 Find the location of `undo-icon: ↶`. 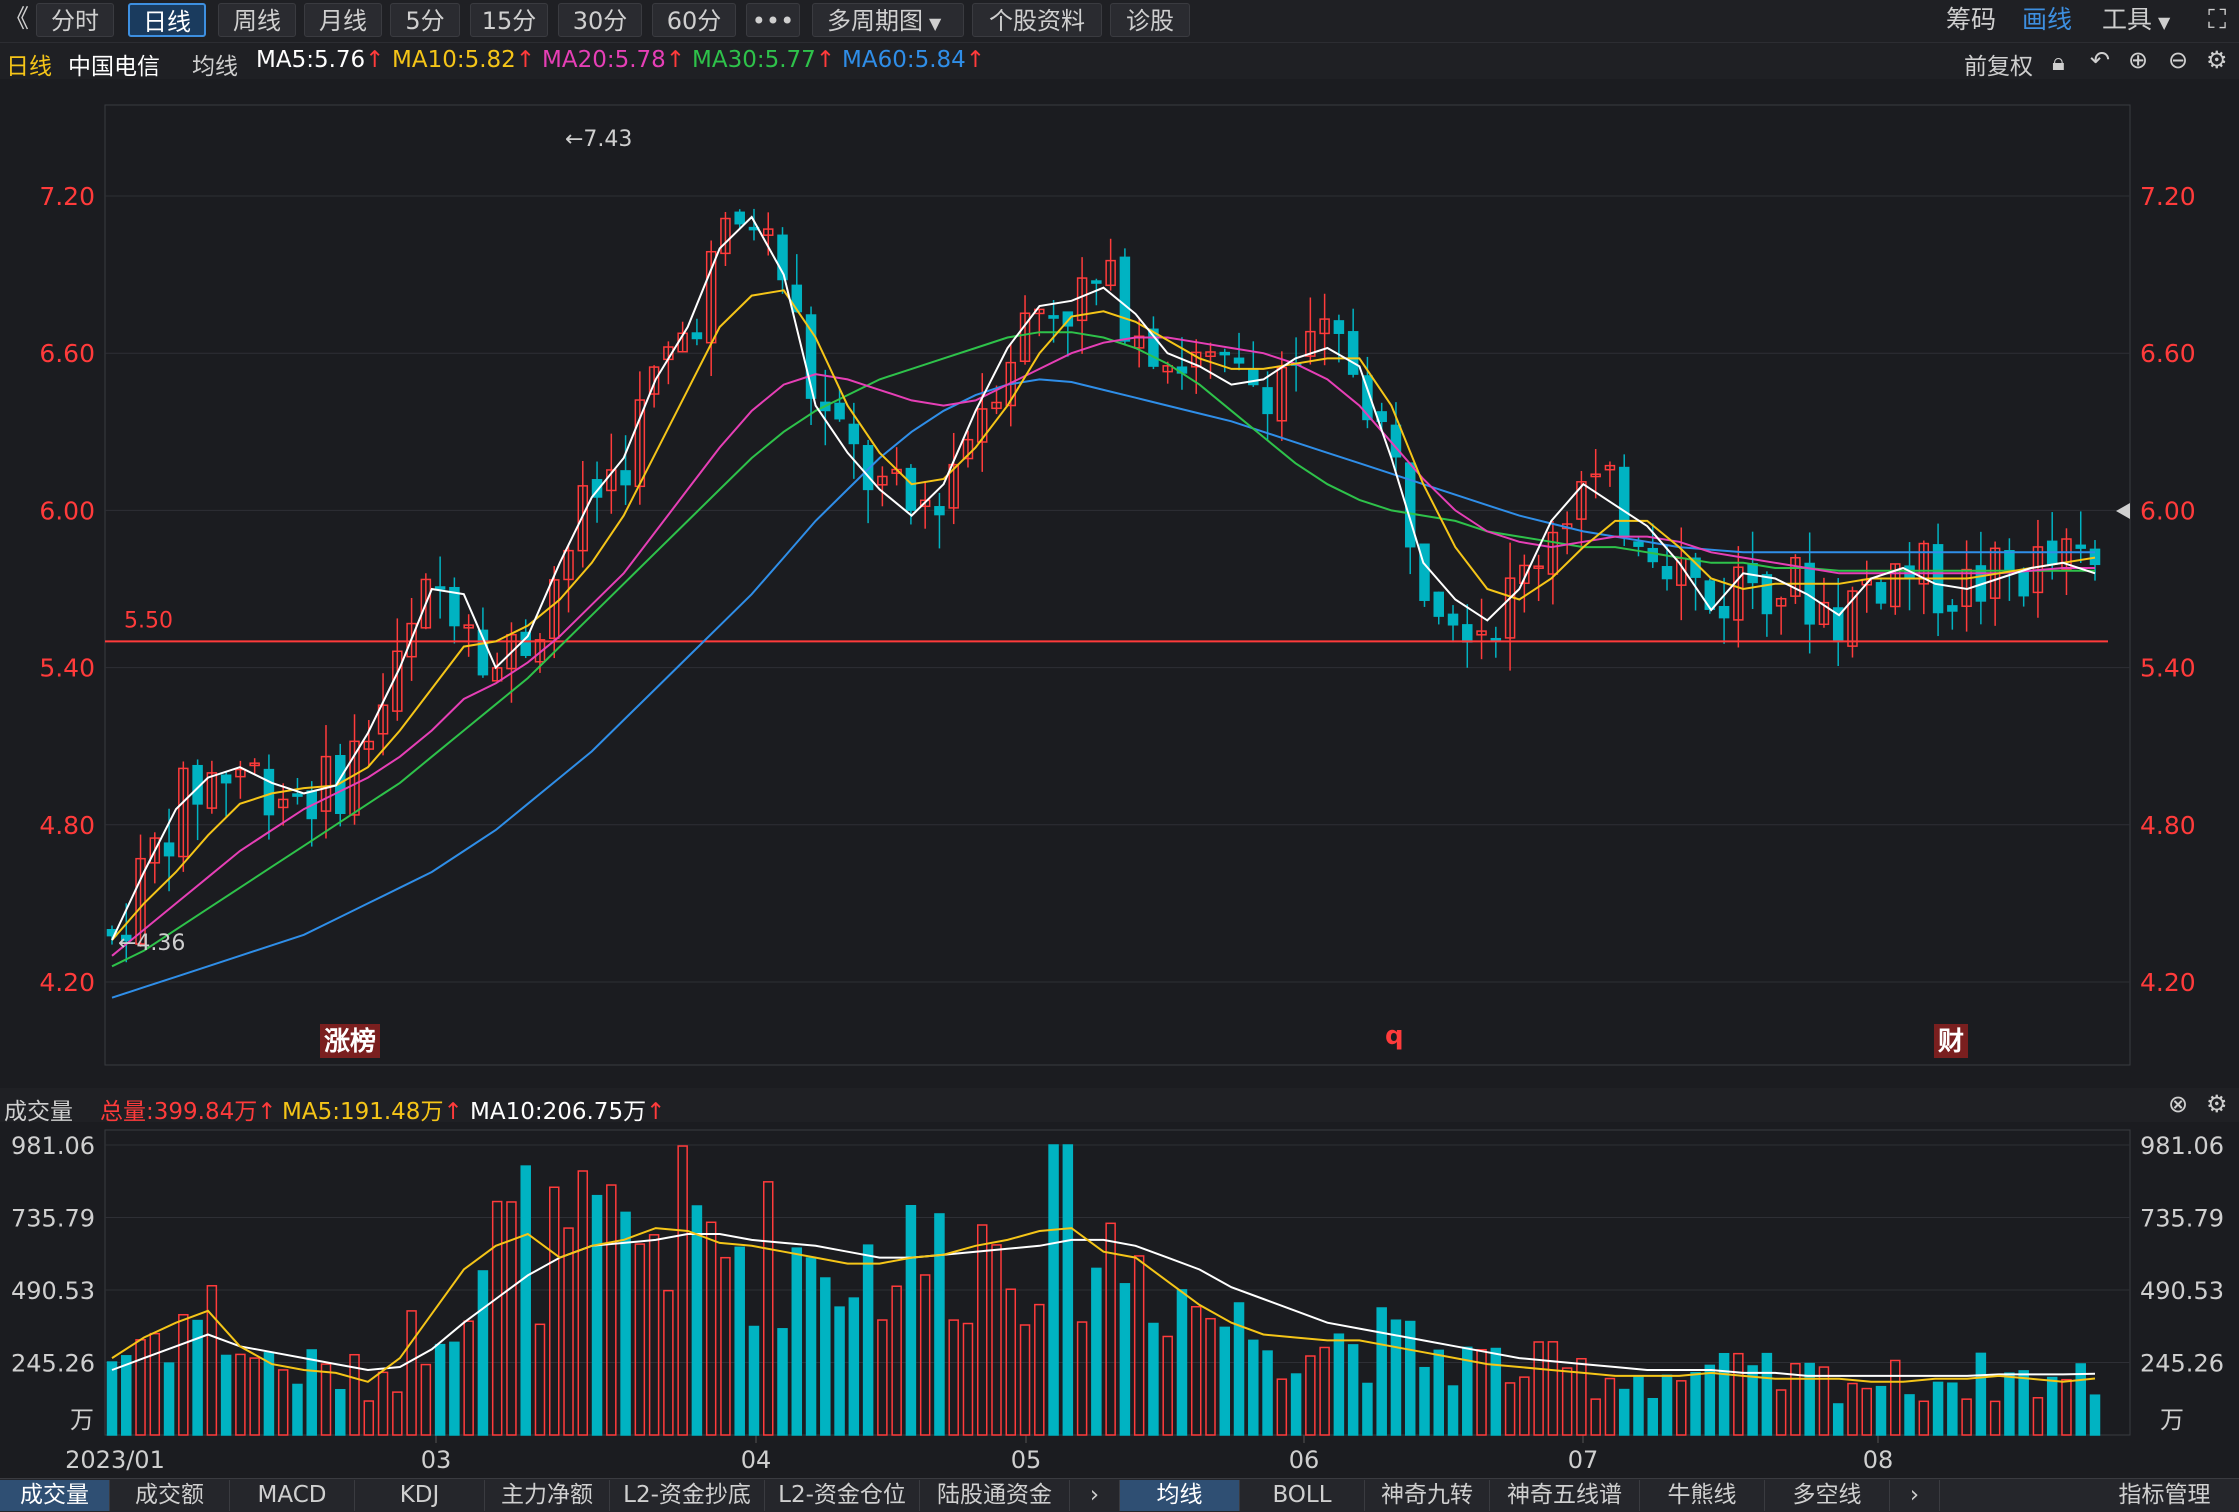

undo-icon: ↶ is located at coordinates (2100, 60).